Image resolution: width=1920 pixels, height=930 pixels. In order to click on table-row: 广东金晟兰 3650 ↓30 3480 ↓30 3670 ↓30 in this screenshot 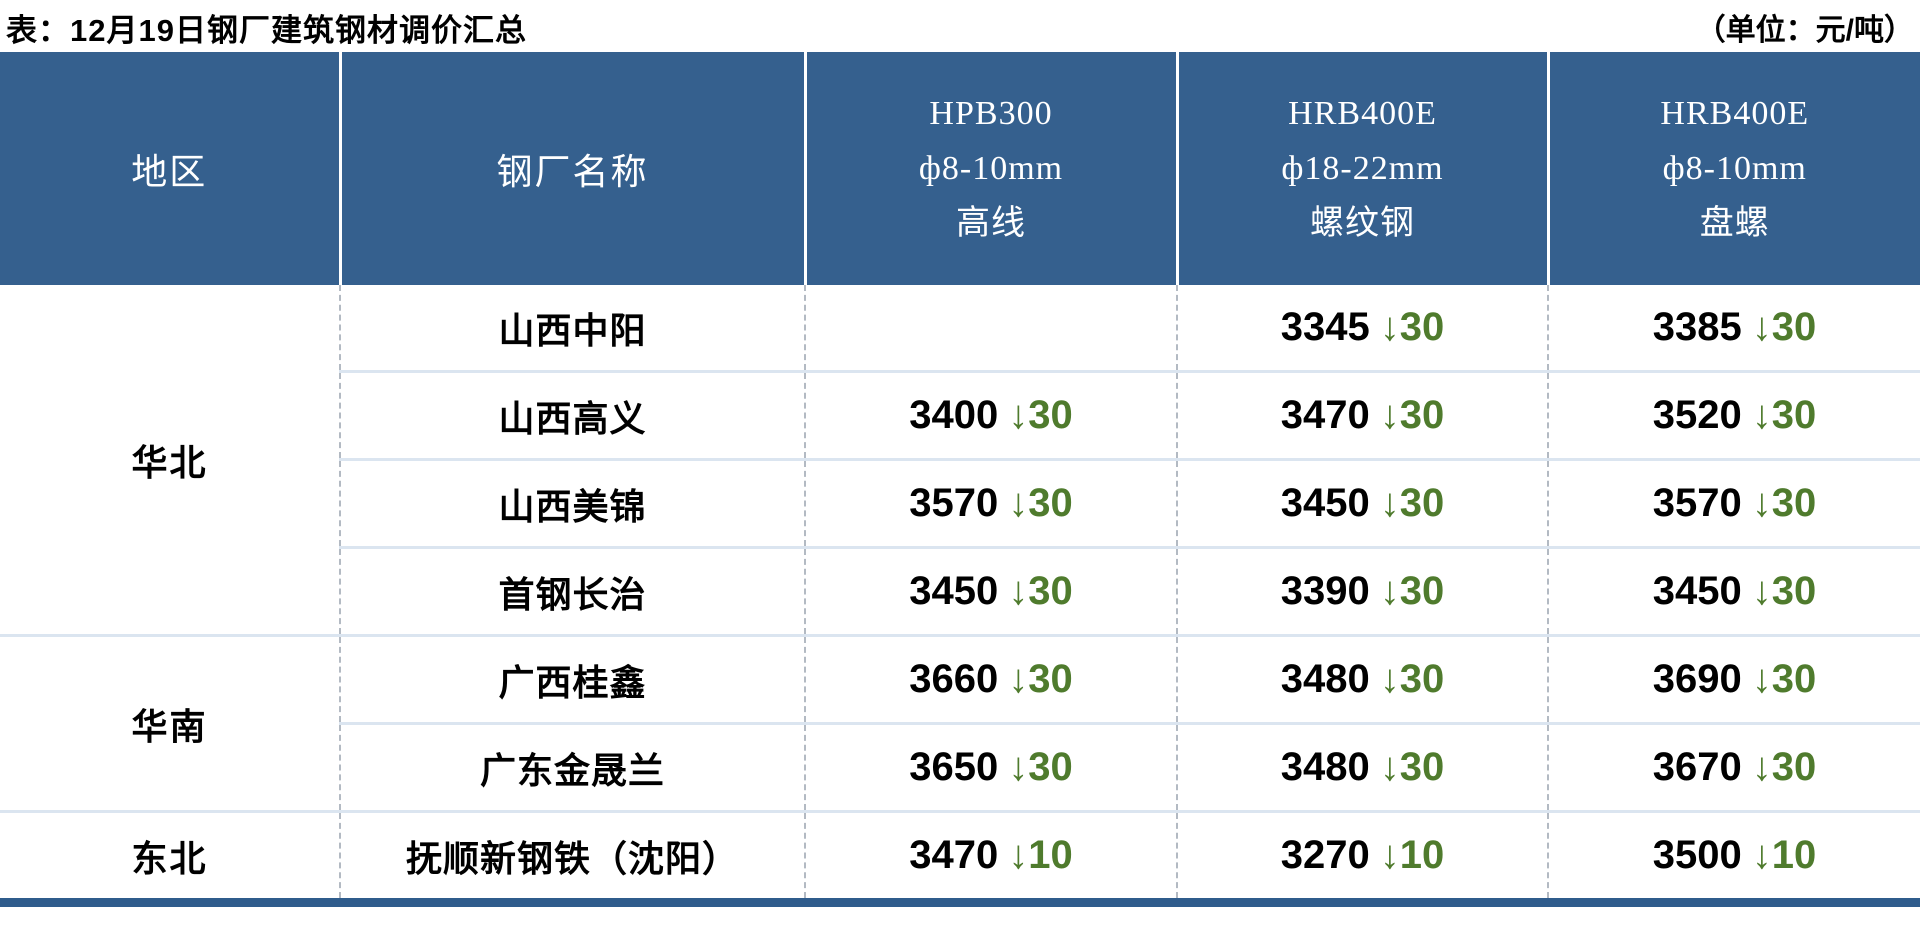, I will do `click(960, 768)`.